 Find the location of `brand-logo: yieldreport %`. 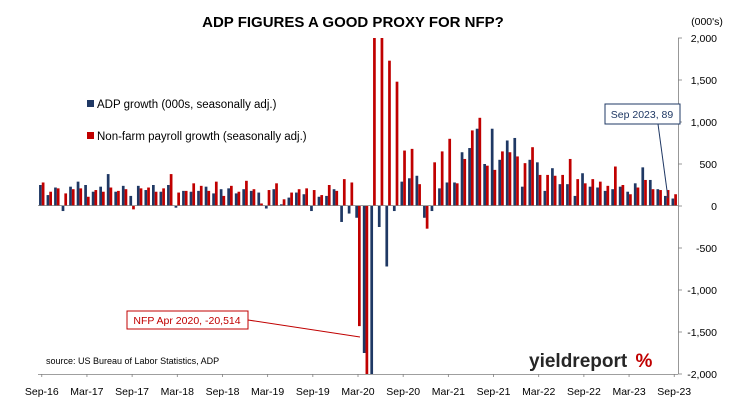

brand-logo: yieldreport % is located at coordinates (590, 361).